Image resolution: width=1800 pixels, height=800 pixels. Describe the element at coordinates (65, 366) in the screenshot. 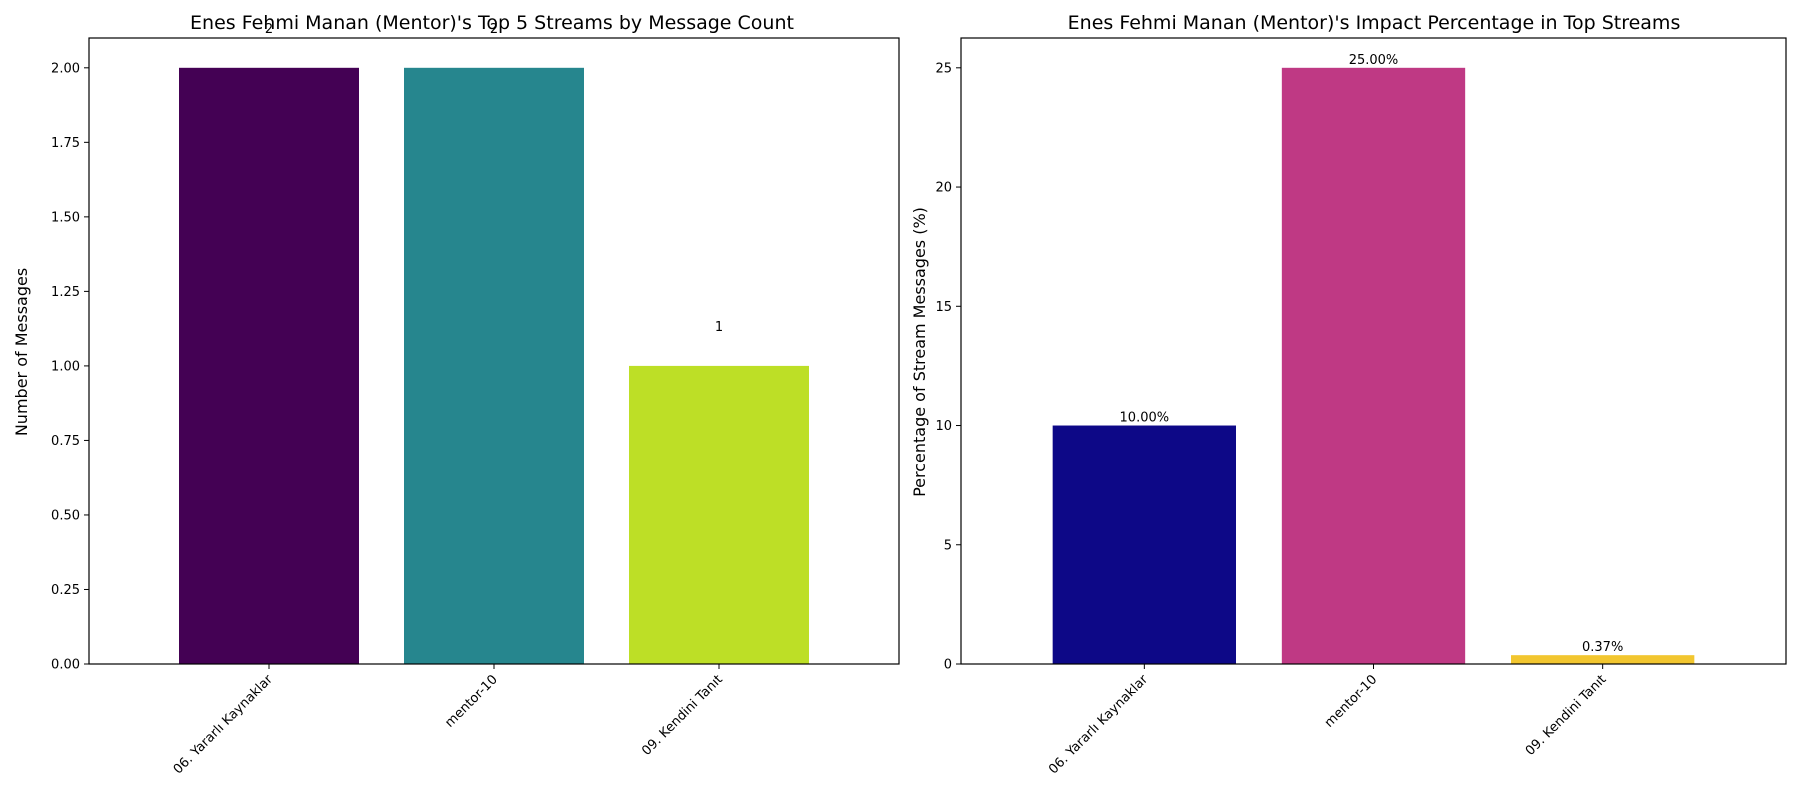

I see `y-tick-label: 1.00` at that location.